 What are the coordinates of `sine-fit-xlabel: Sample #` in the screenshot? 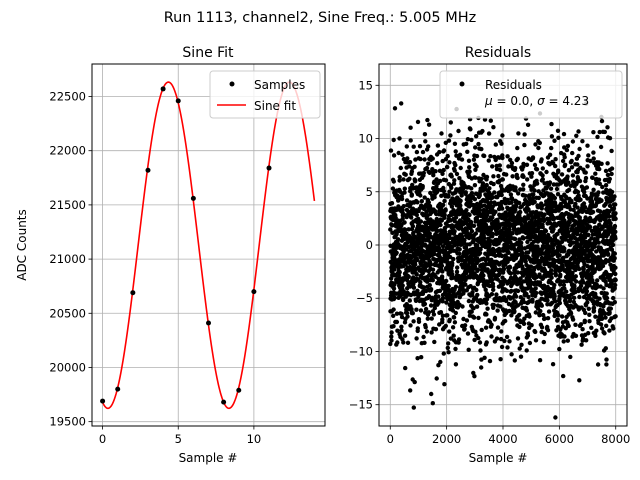 It's located at (208, 458).